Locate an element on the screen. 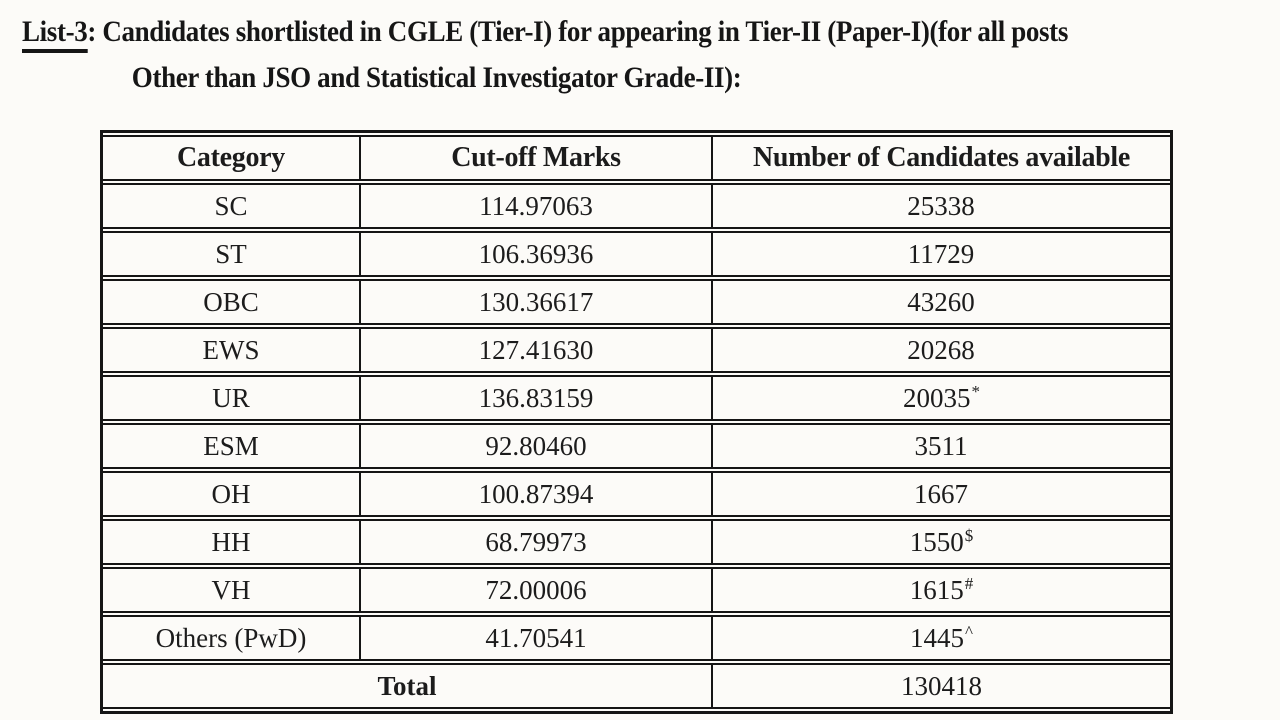 The image size is (1280, 720). total-candidates-cell: 130418 is located at coordinates (941, 686).